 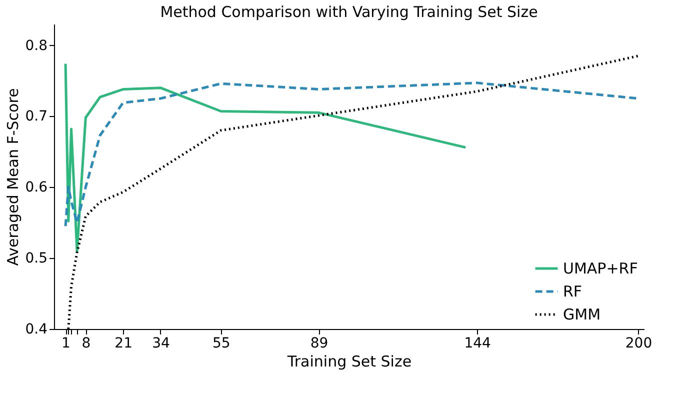 What do you see at coordinates (13, 177) in the screenshot?
I see `y-axis-title: Averaged Mean F-Score` at bounding box center [13, 177].